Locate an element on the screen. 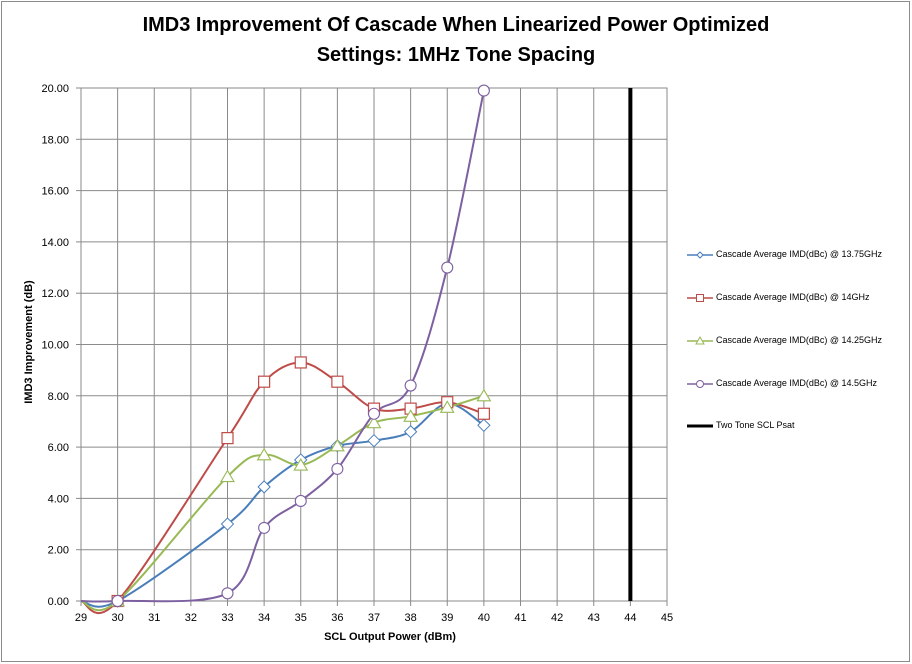 This screenshot has height=664, width=912. y-tick-label: 0.00 is located at coordinates (58, 602).